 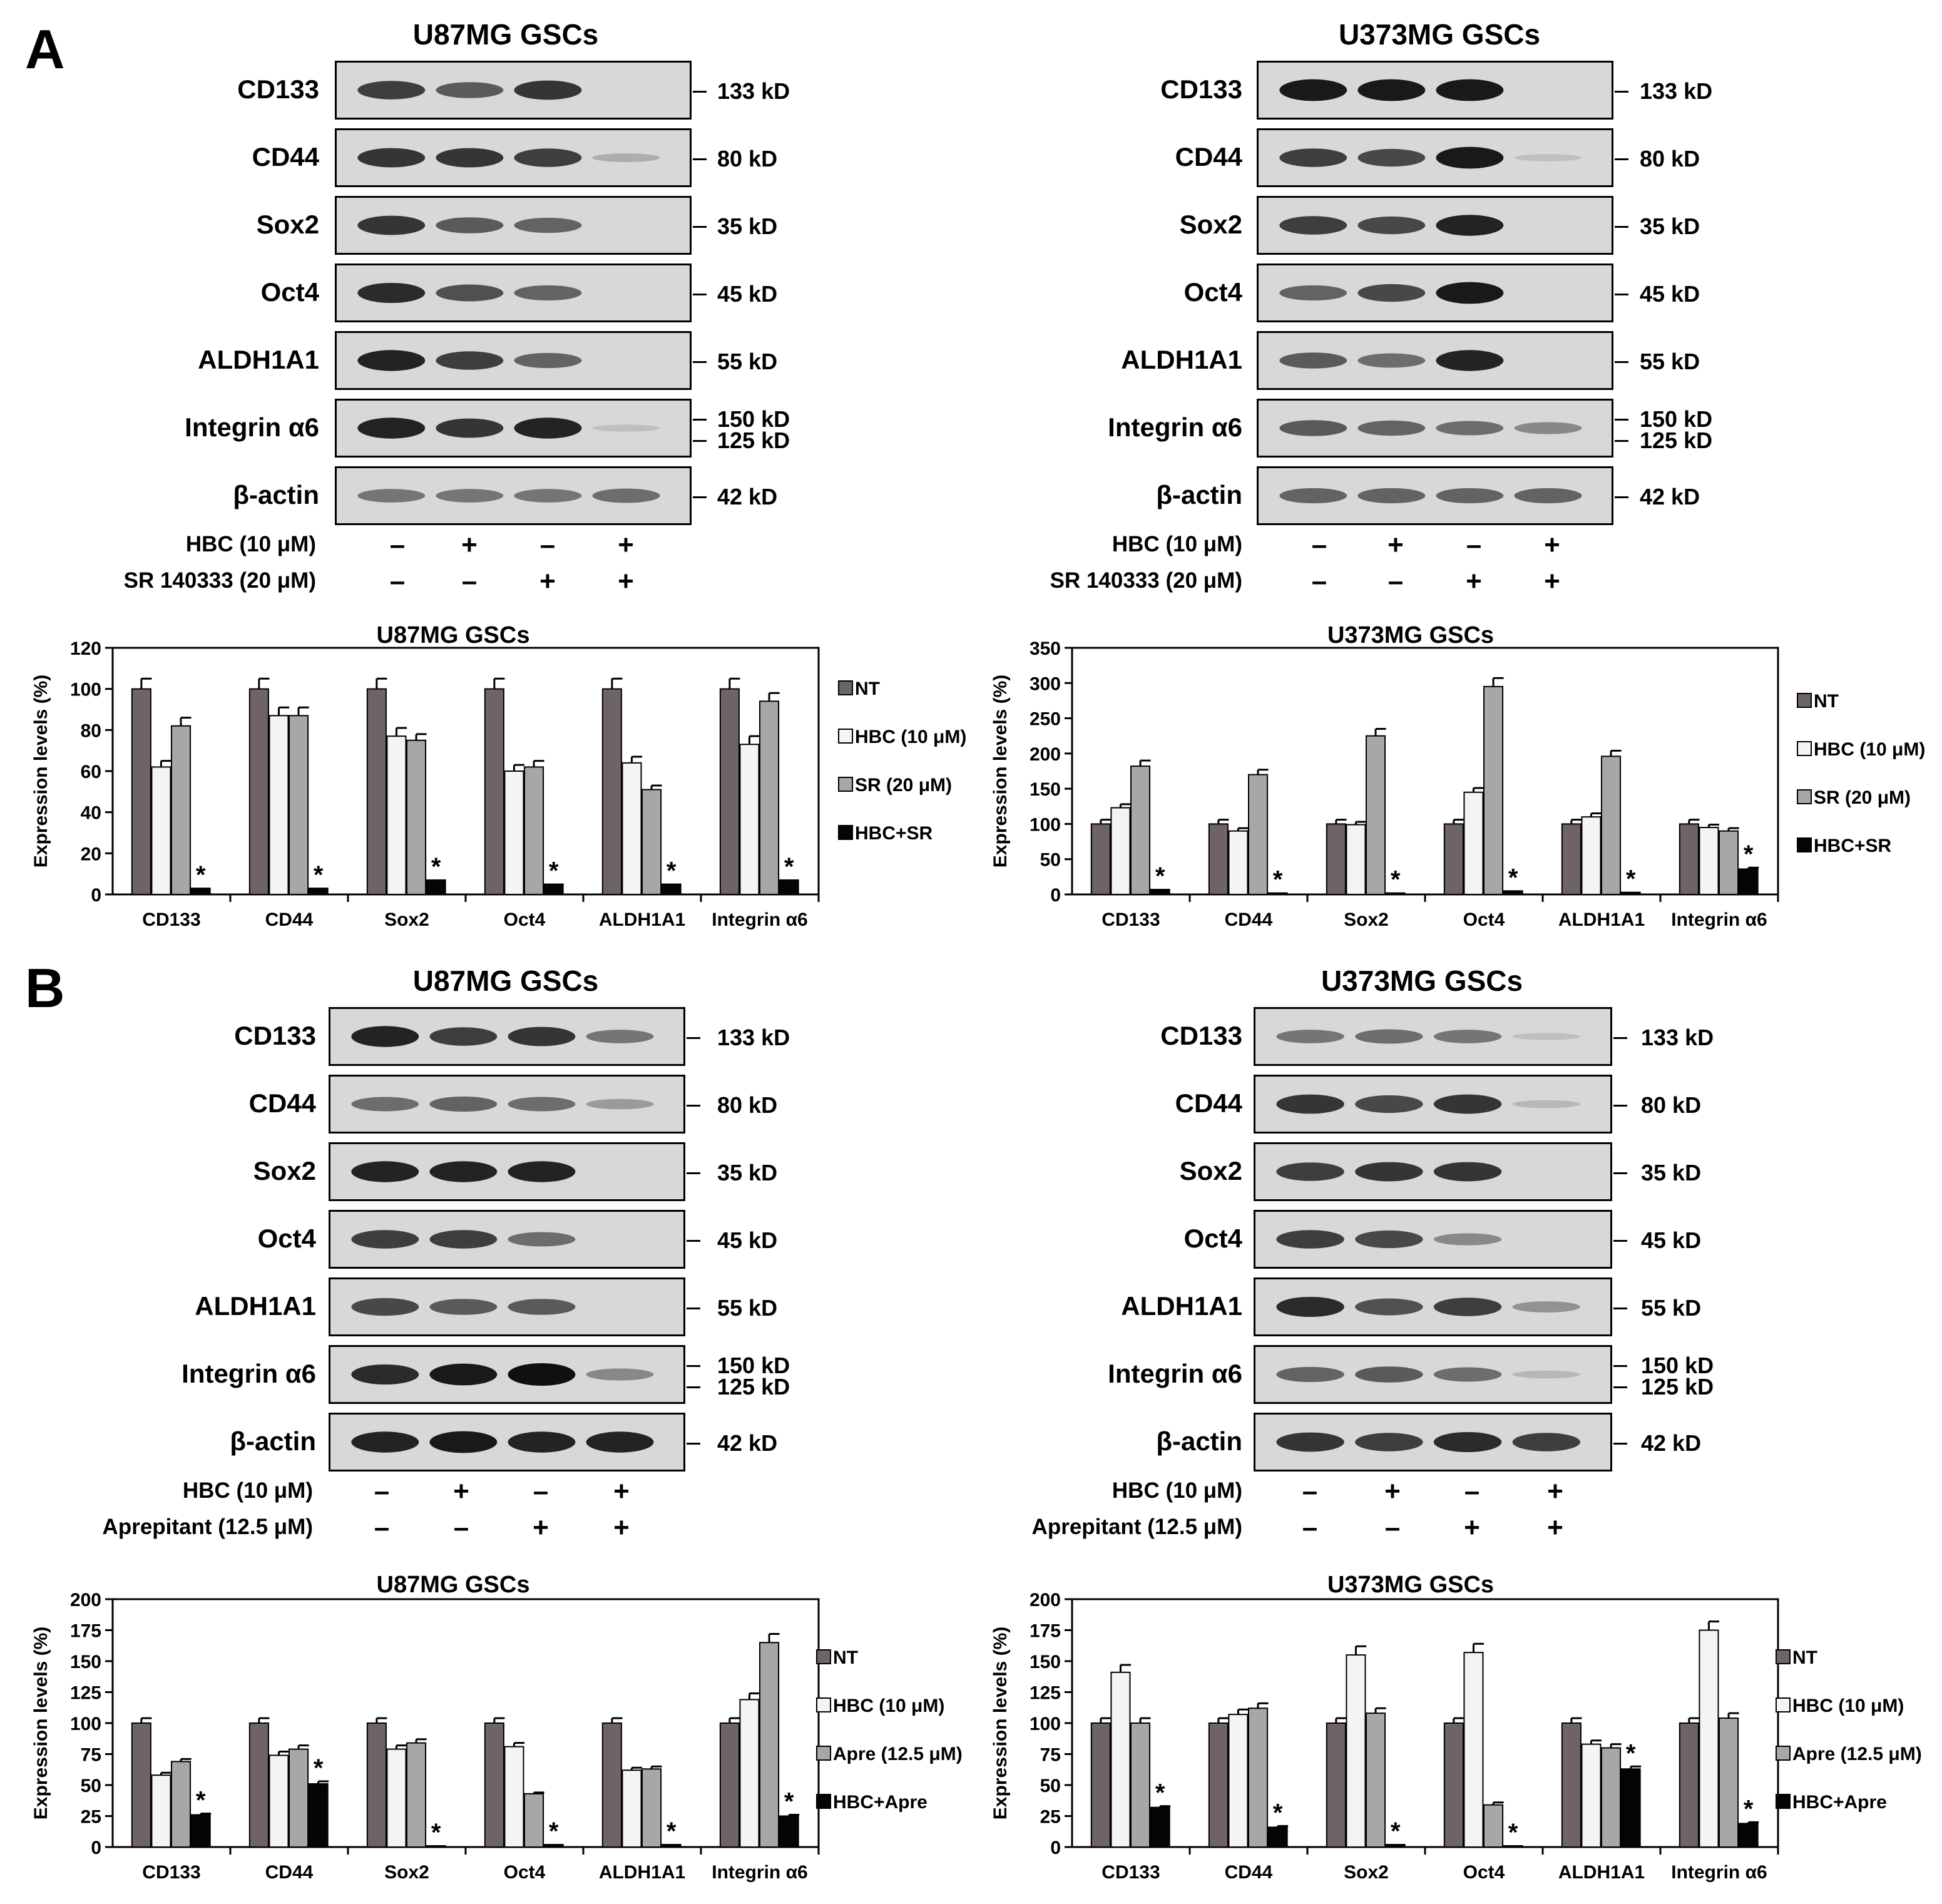 What do you see at coordinates (1045, 1632) in the screenshot?
I see `y-tick-label: 175` at bounding box center [1045, 1632].